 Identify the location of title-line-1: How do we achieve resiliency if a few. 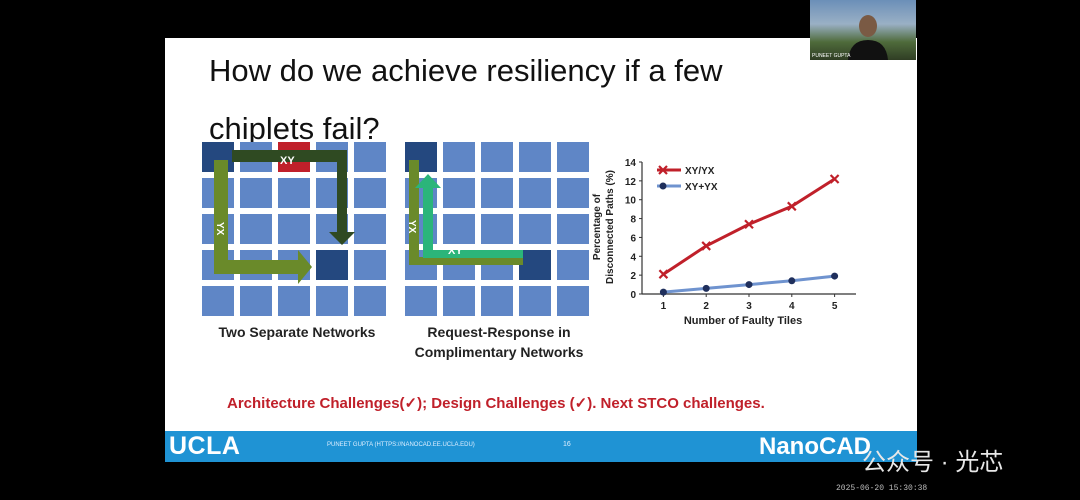
(466, 70).